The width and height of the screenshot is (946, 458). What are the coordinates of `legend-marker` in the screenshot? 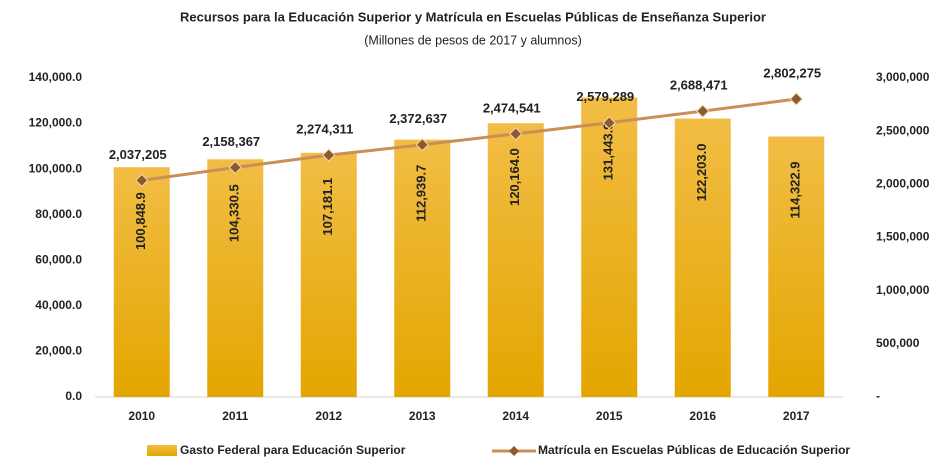 It's located at (514, 451).